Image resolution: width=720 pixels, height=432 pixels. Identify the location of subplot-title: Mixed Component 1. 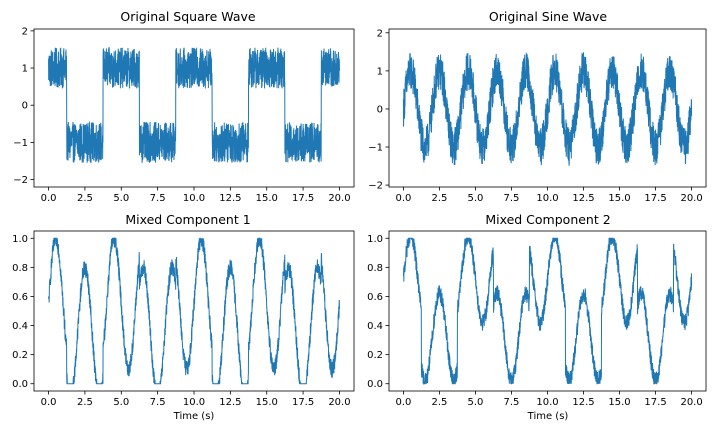
(187, 219).